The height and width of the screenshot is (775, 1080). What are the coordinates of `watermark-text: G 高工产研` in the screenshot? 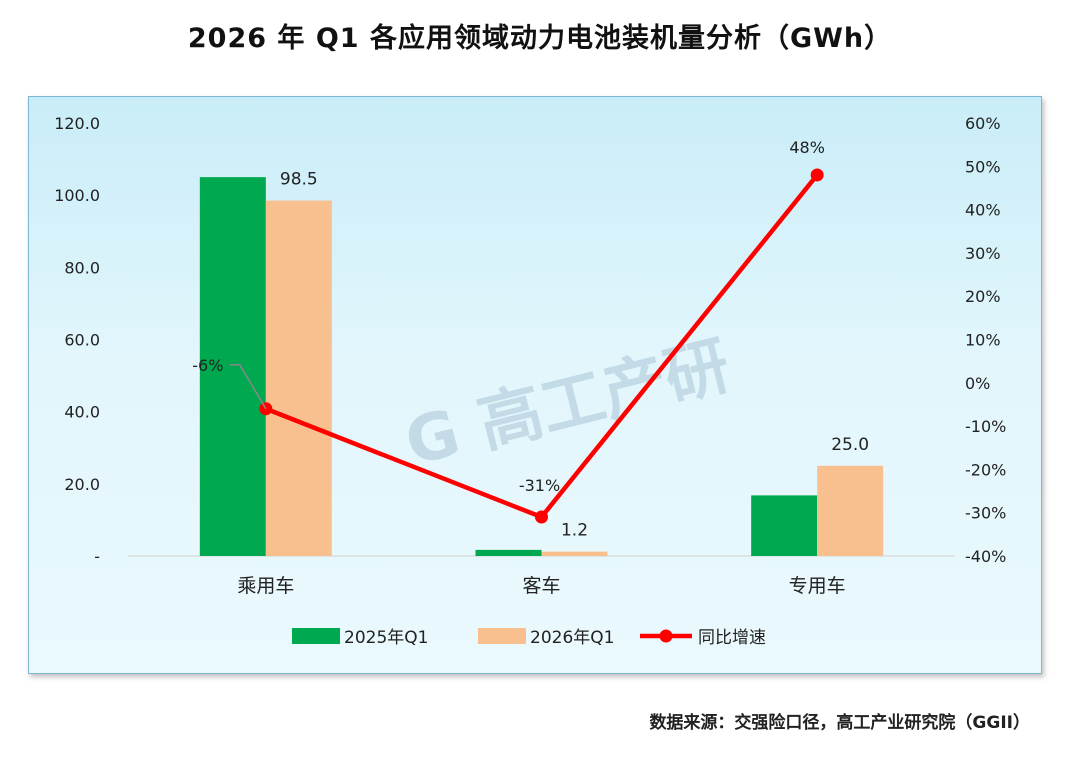 It's located at (567, 405).